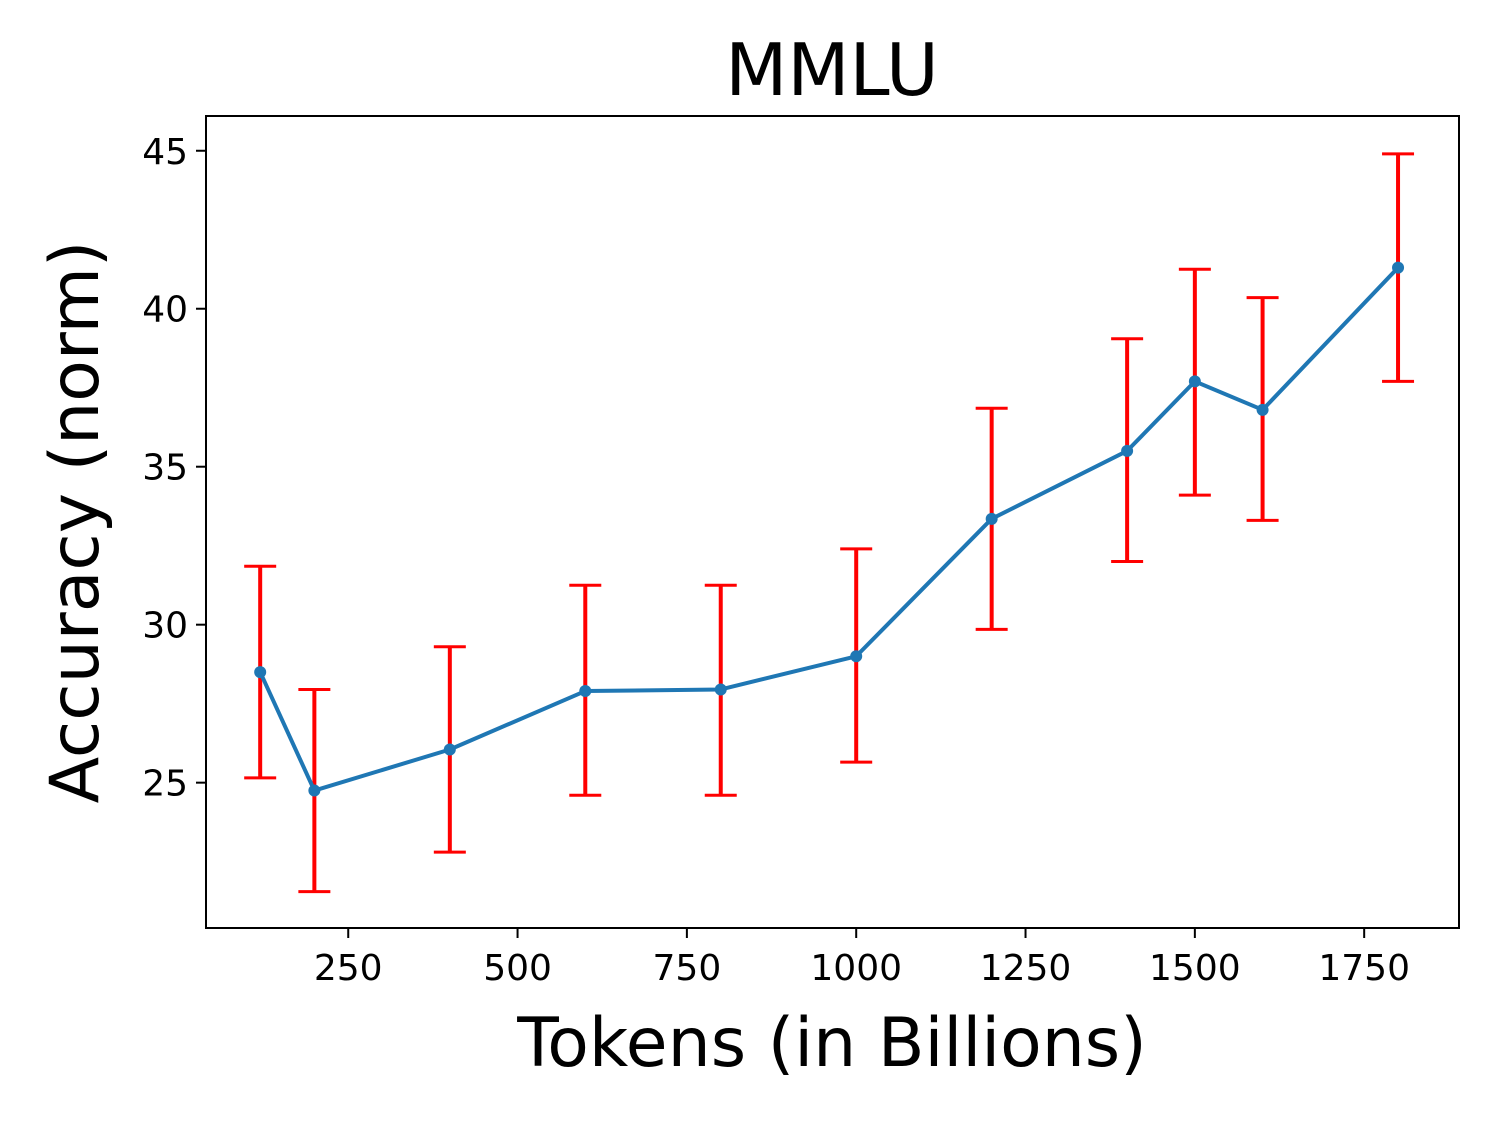 The width and height of the screenshot is (1494, 1121). Describe the element at coordinates (517, 968) in the screenshot. I see `x-tick-label: 500` at that location.